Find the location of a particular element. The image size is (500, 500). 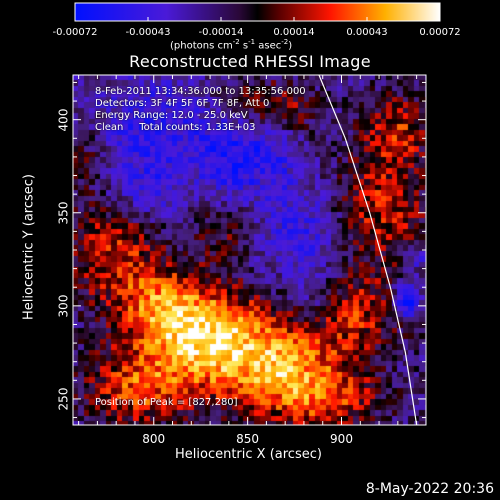

date-stamp: 8-May-2022 20:36 is located at coordinates (429, 489).